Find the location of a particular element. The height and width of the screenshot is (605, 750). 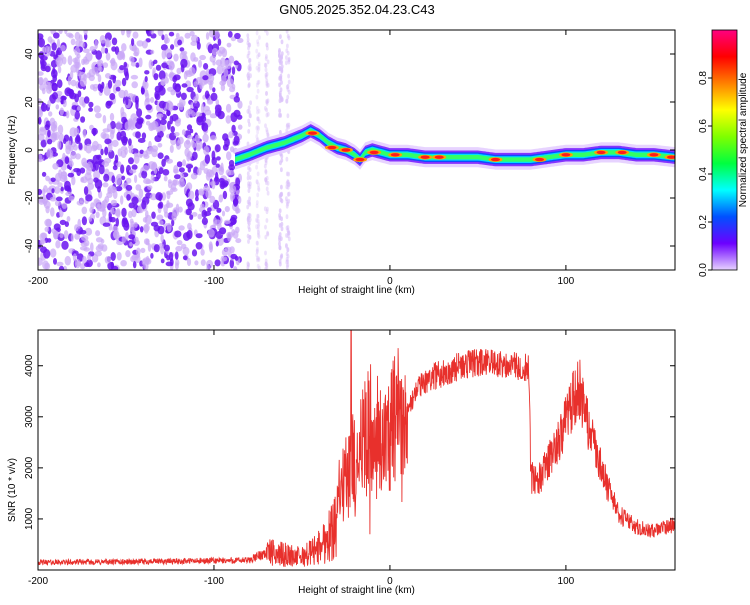

top-y-tick-label: 20 is located at coordinates (29, 102).